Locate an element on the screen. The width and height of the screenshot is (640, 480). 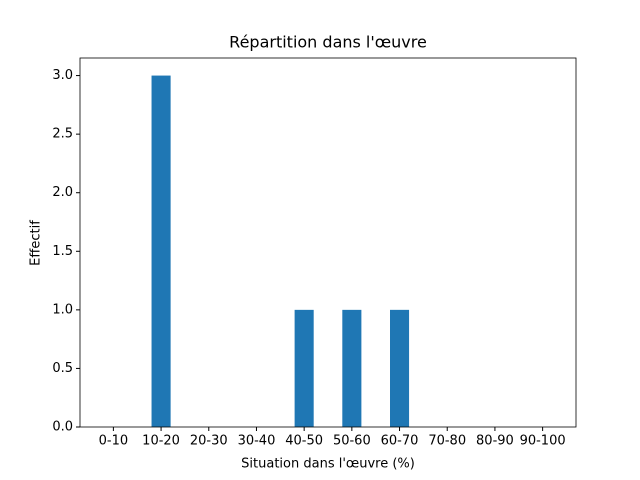
x-tick-label: 70-80 is located at coordinates (447, 441).